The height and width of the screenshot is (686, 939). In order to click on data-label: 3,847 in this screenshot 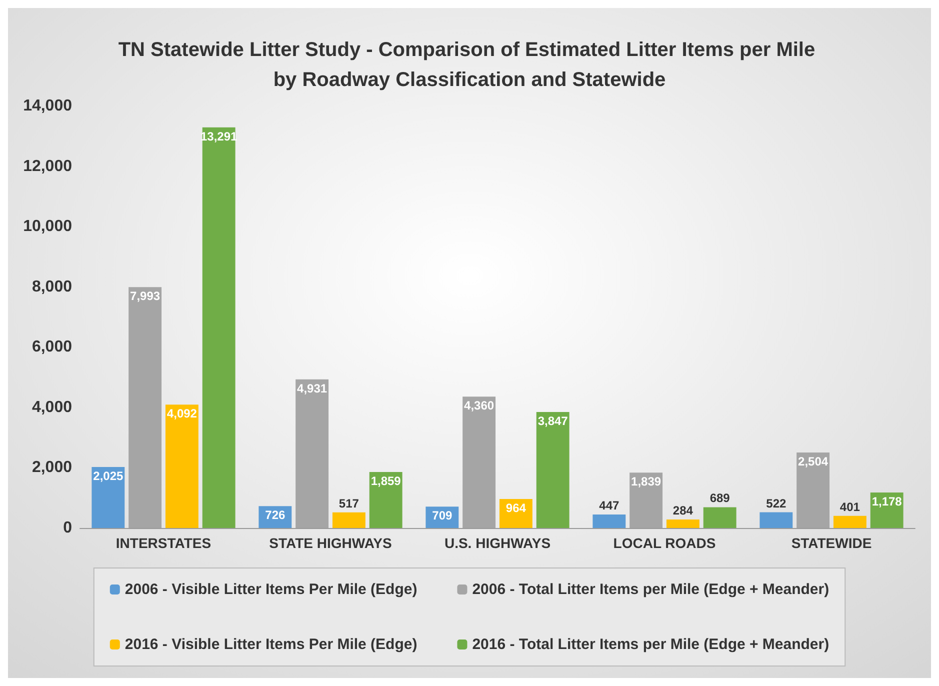, I will do `click(553, 421)`.